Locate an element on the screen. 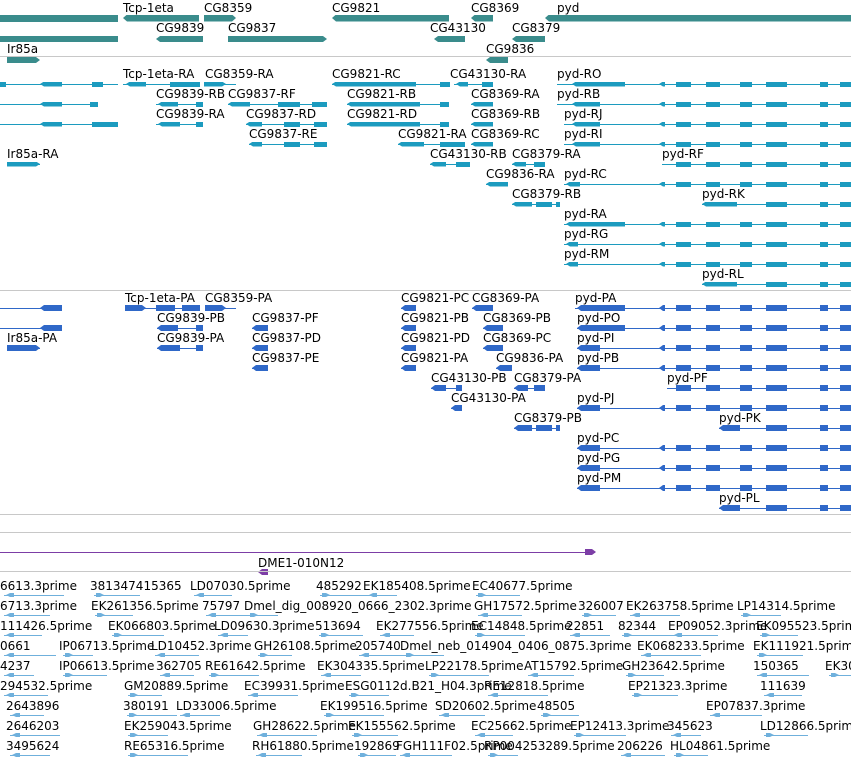 This screenshot has height=762, width=851. feature-label: 192869 is located at coordinates (377, 746).